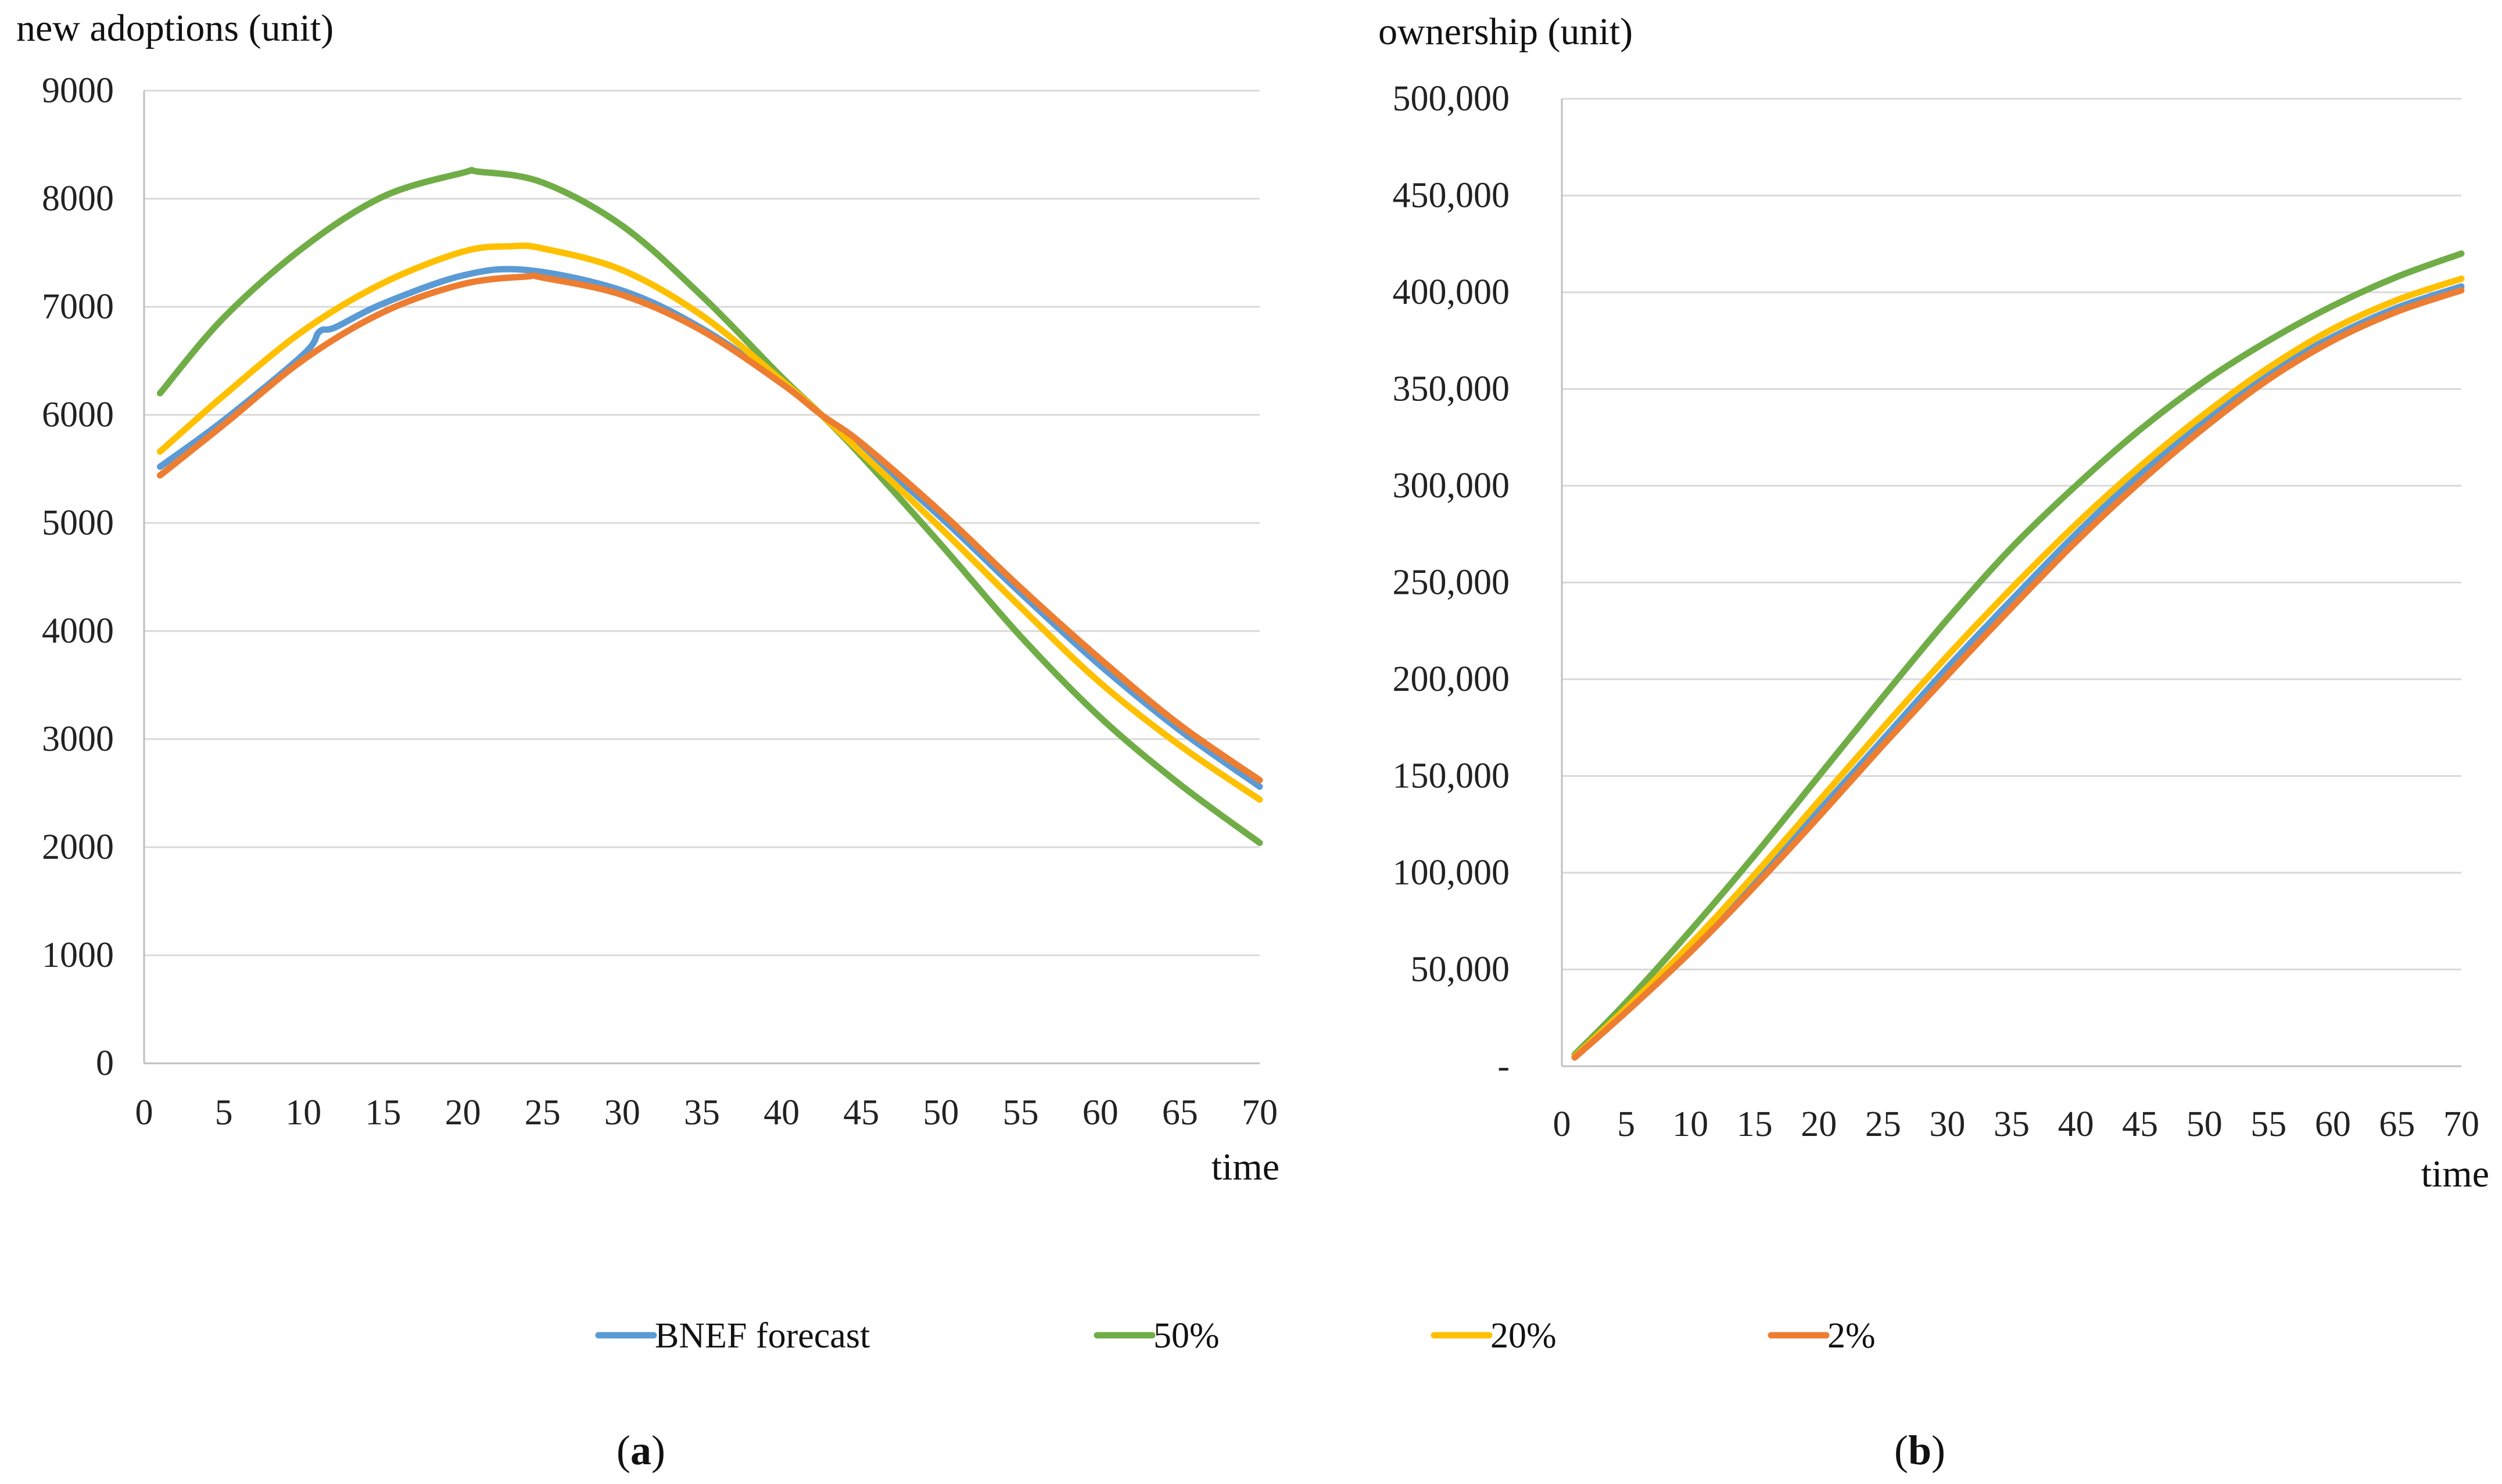 The width and height of the screenshot is (2502, 1484). Describe the element at coordinates (105, 1063) in the screenshot. I see `y-tick-label: 0` at that location.